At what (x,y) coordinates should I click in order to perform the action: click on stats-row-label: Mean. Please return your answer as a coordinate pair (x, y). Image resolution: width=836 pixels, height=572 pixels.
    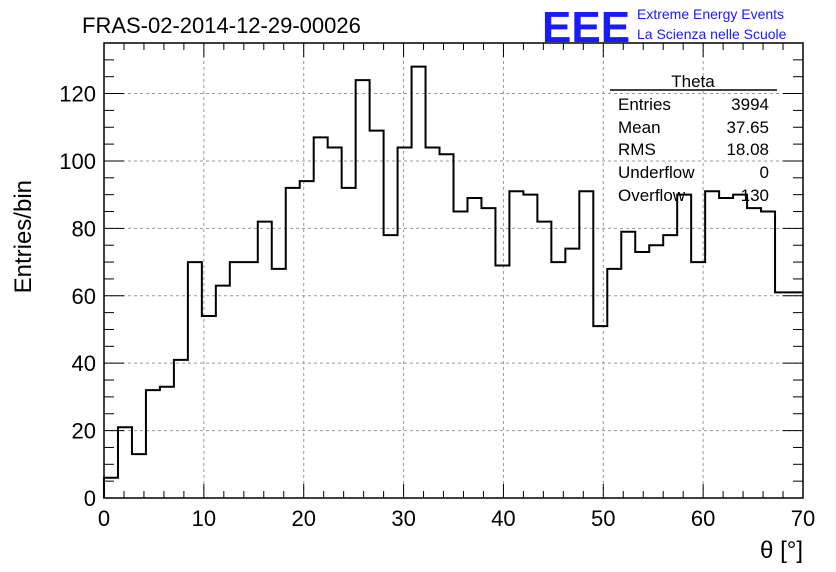
    Looking at the image, I should click on (639, 127).